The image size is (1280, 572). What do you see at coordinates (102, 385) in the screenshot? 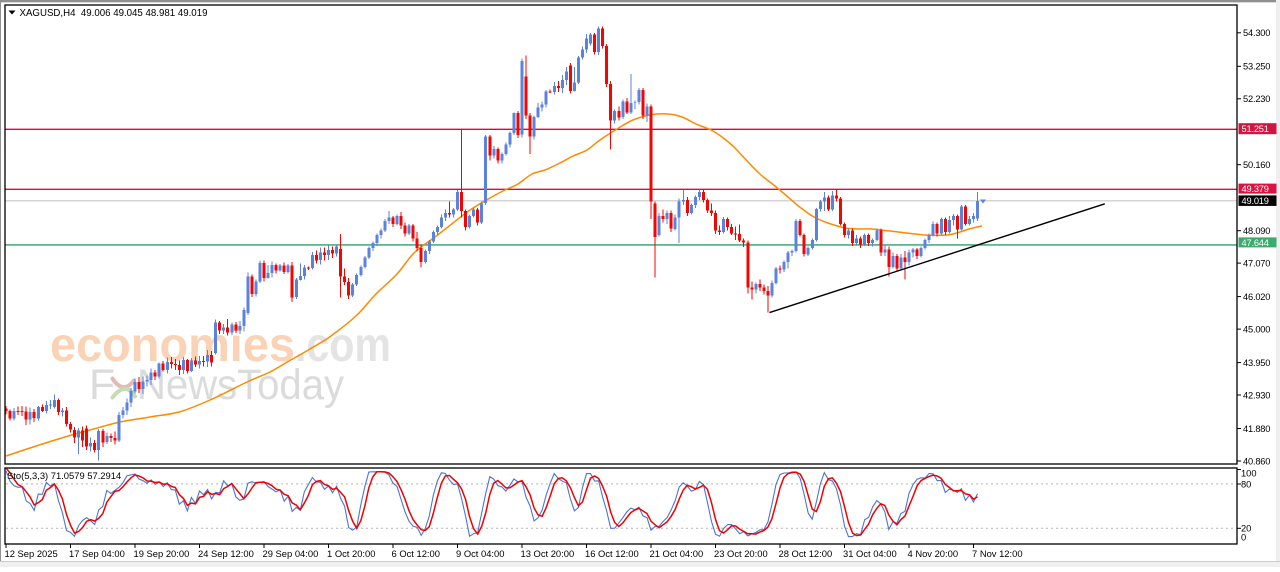
I see `svg-text: F` at bounding box center [102, 385].